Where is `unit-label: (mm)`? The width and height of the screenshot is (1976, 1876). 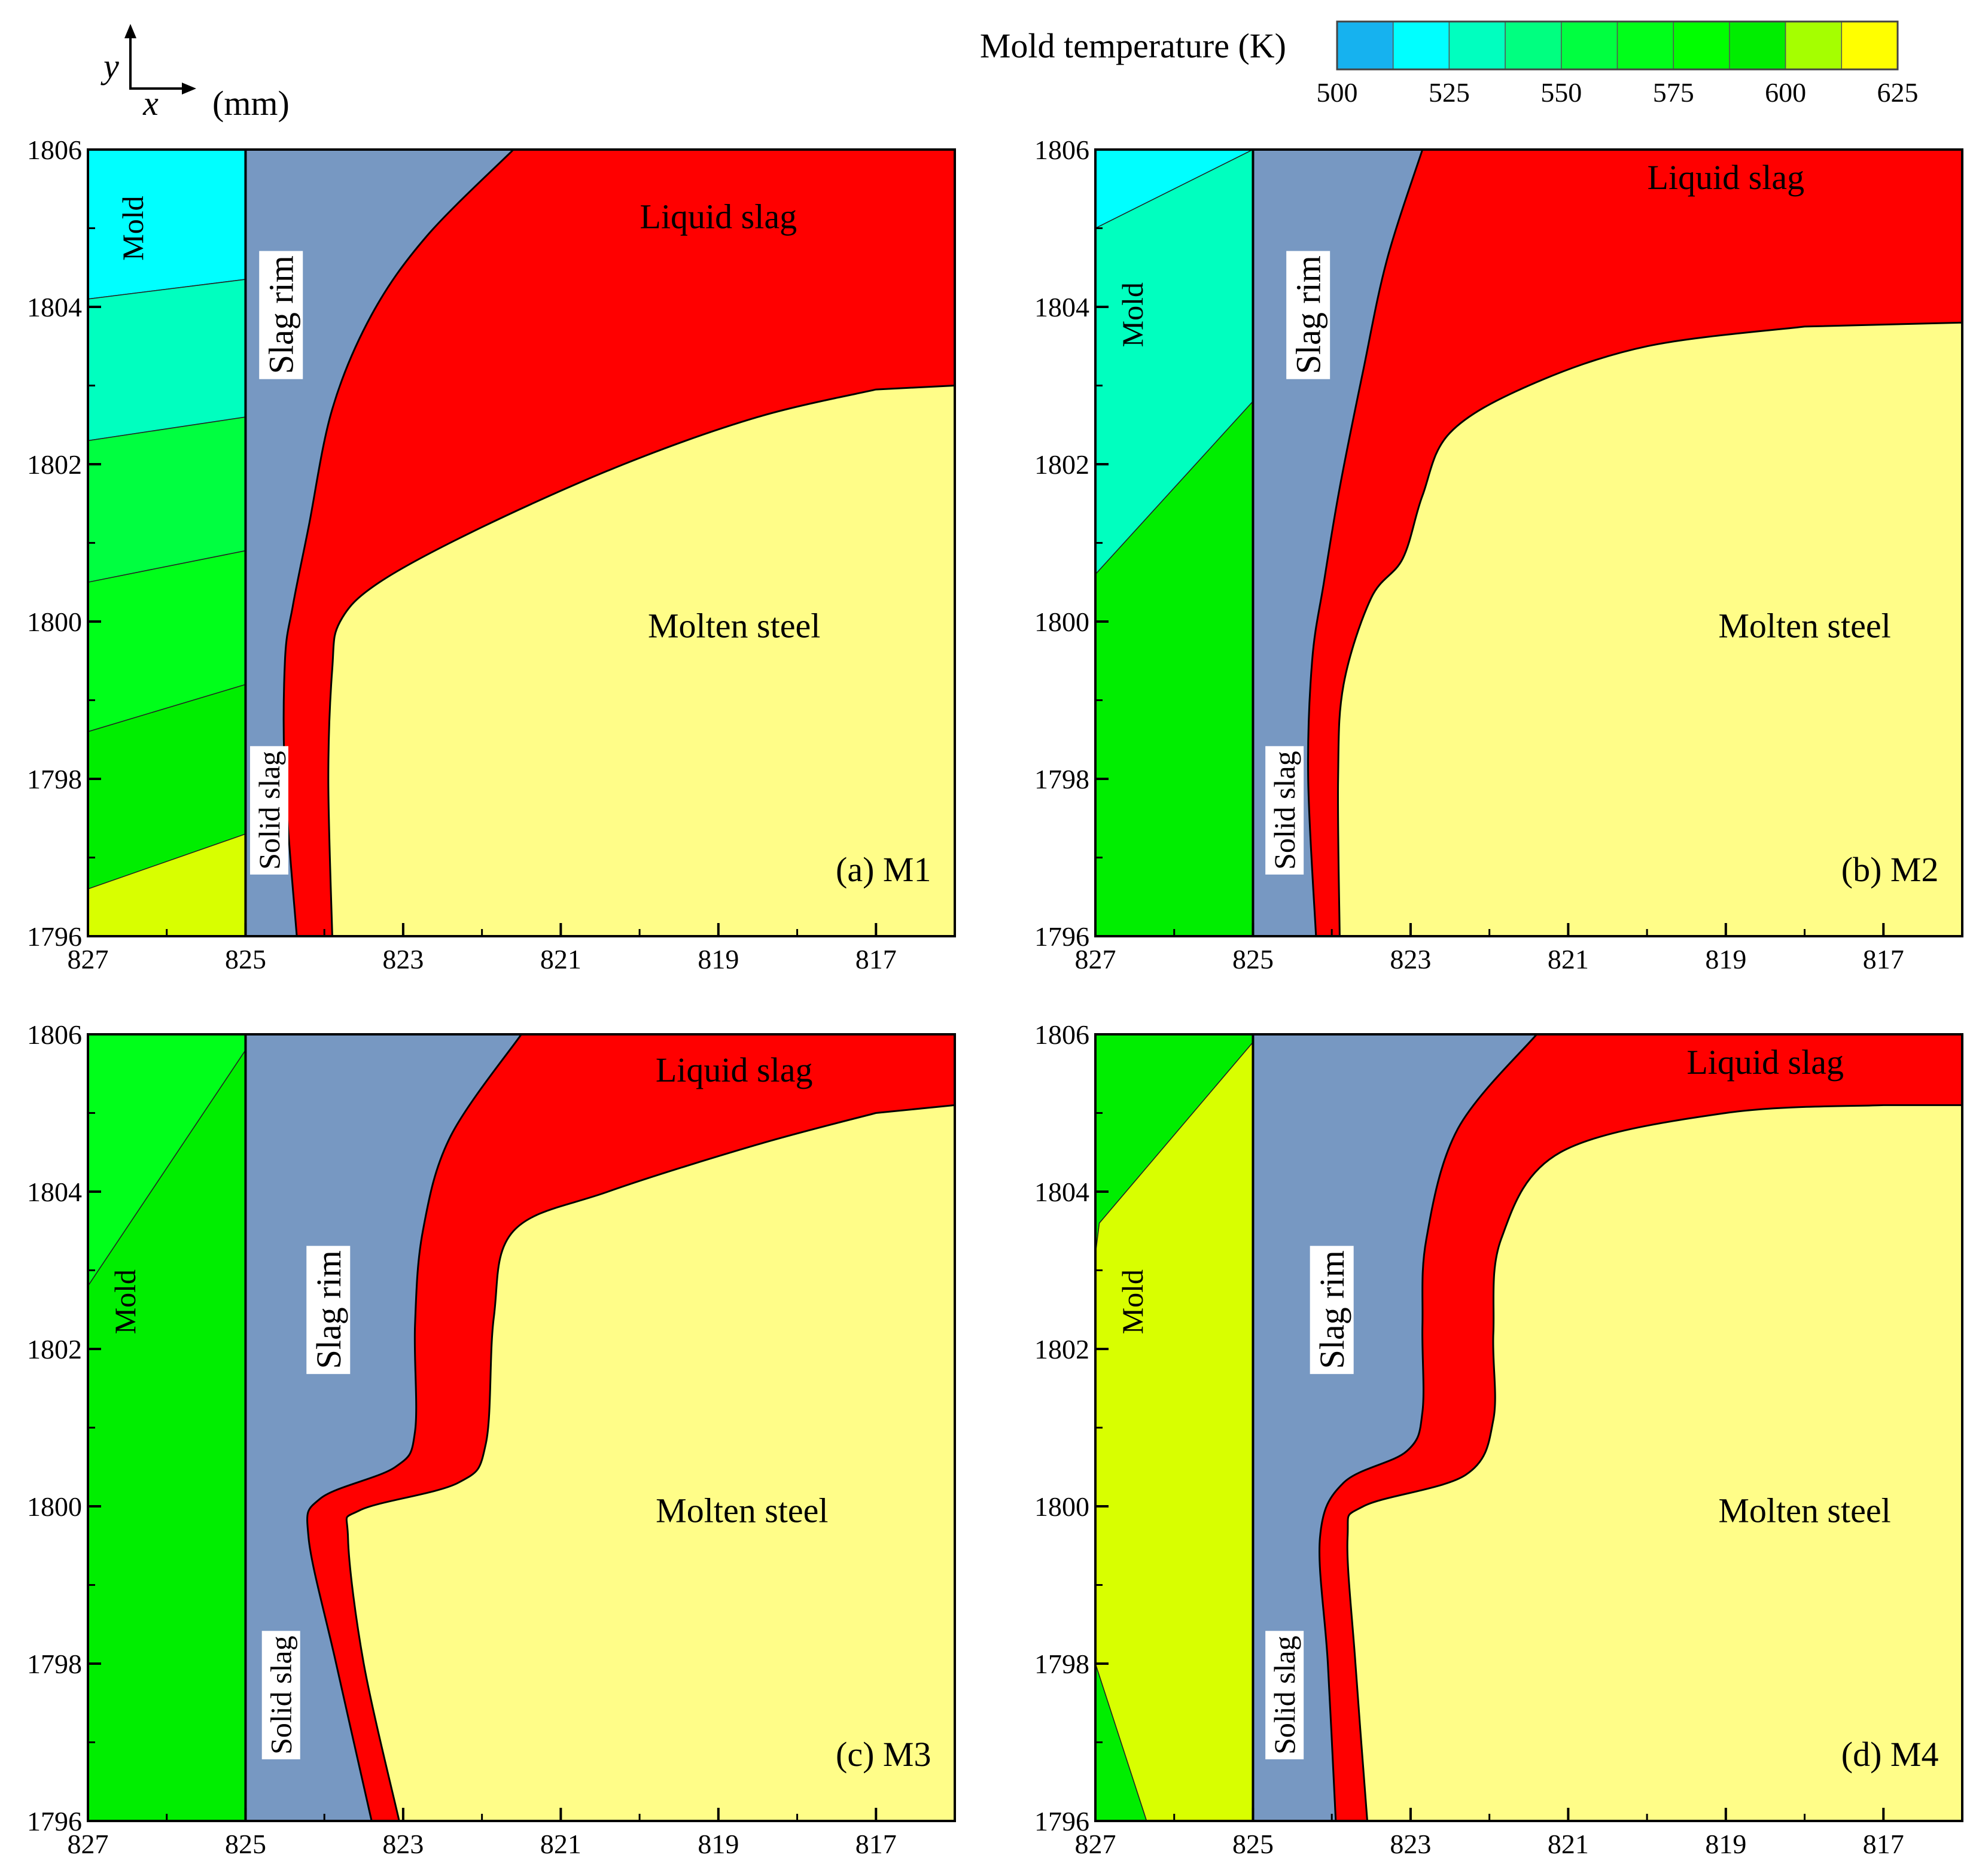
unit-label: (mm) is located at coordinates (251, 103).